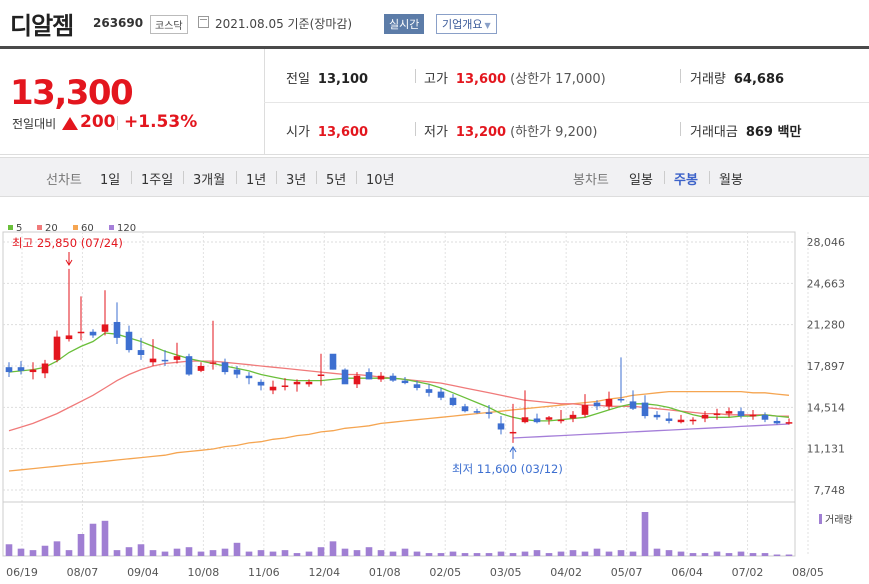  What do you see at coordinates (399, 431) in the screenshot?
I see `ma60-line` at bounding box center [399, 431].